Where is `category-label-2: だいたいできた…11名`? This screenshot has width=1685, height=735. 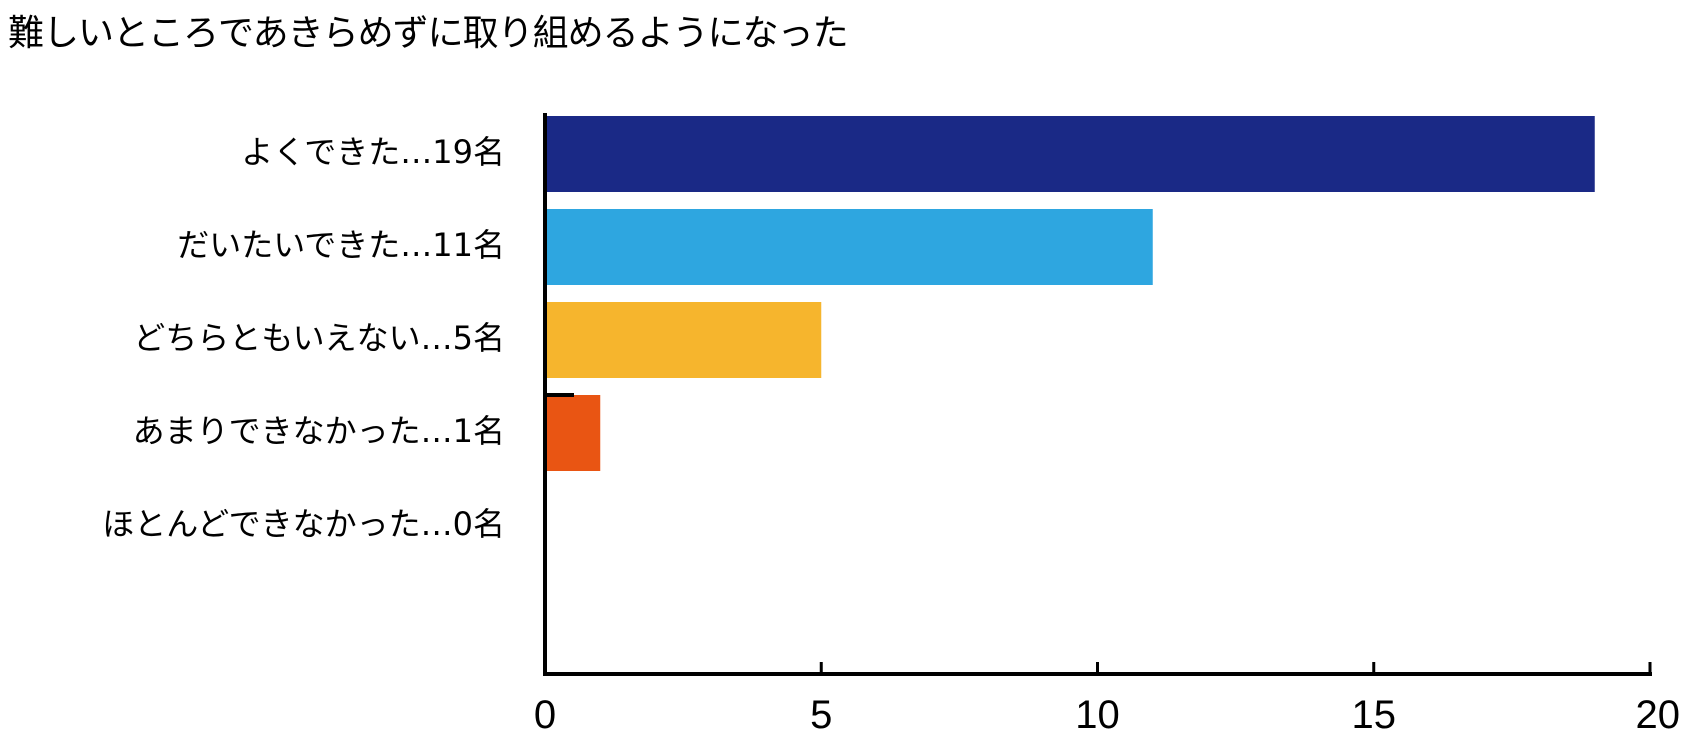
category-label-2: だいたいできた…11名 is located at coordinates (341, 245).